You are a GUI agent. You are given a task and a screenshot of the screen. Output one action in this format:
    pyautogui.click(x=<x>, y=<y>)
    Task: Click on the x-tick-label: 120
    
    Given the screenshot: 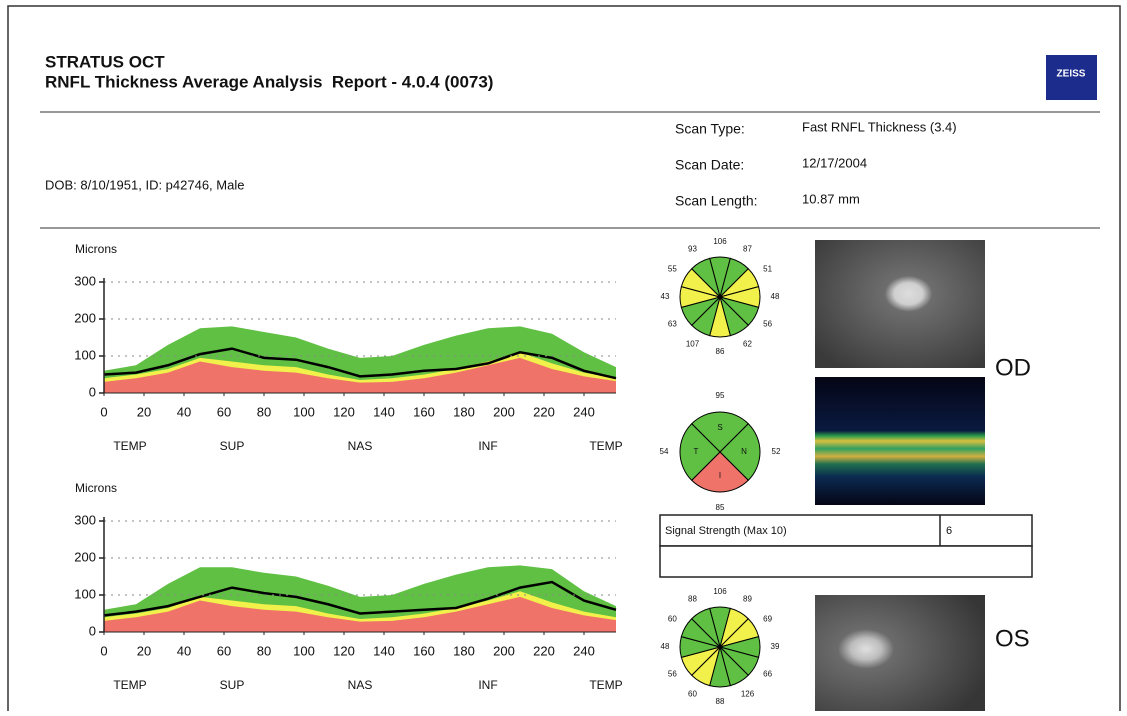 What is the action you would take?
    pyautogui.click(x=344, y=650)
    